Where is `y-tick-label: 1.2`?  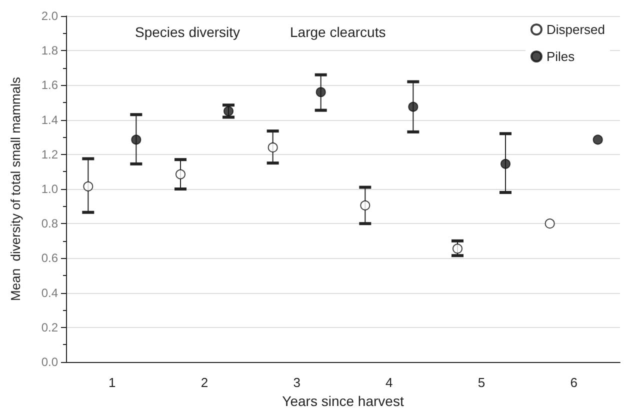 y-tick-label: 1.2 is located at coordinates (49, 154).